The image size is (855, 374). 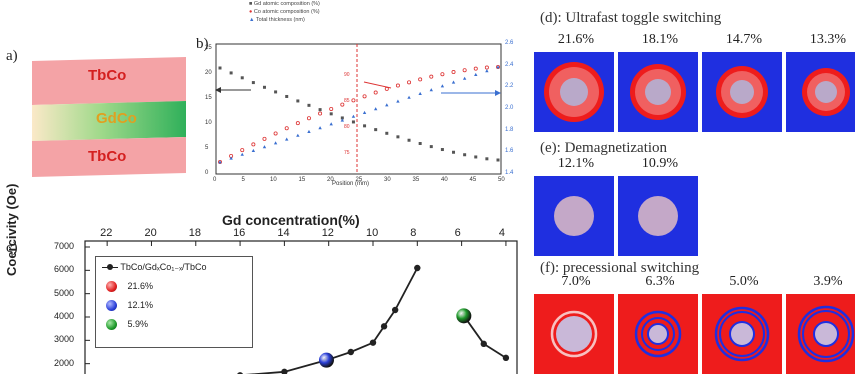 What do you see at coordinates (604, 148) in the screenshot?
I see `panel-e-title: (e): Demagnetization` at bounding box center [604, 148].